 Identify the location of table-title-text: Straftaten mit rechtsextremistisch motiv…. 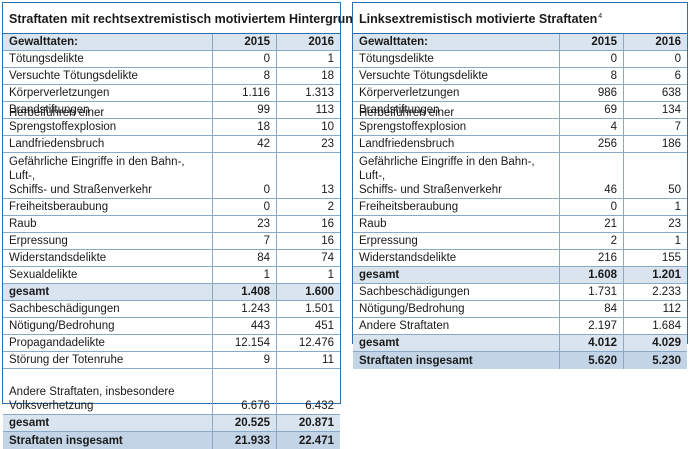
(185, 19).